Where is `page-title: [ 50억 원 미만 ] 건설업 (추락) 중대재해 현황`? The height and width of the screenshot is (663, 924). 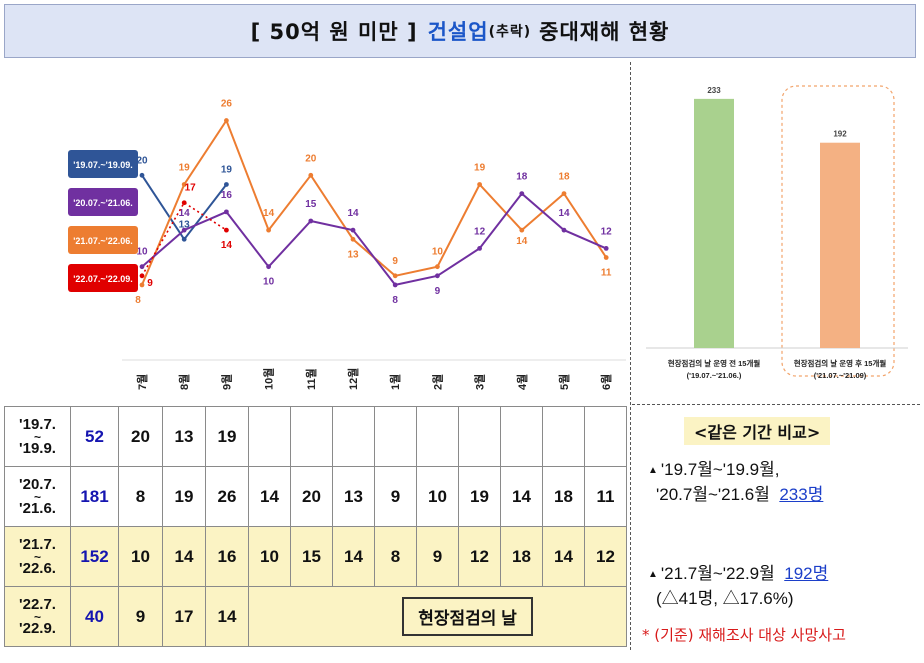 page-title: [ 50억 원 미만 ] 건설업 (추락) 중대재해 현황 is located at coordinates (460, 31).